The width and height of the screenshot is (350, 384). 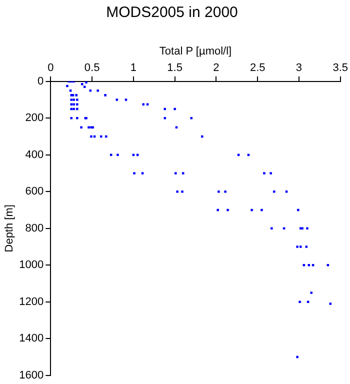 What do you see at coordinates (133, 68) in the screenshot?
I see `x-tick-label: 1` at bounding box center [133, 68].